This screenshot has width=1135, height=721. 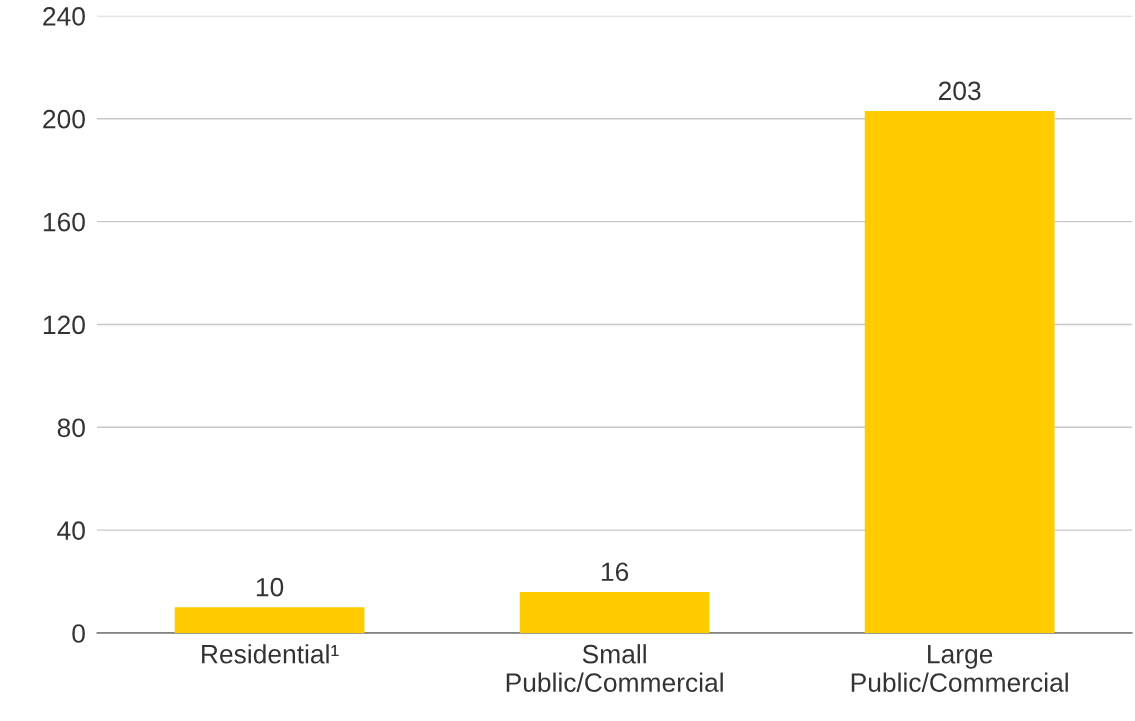 I want to click on data-label: 16, so click(x=615, y=572).